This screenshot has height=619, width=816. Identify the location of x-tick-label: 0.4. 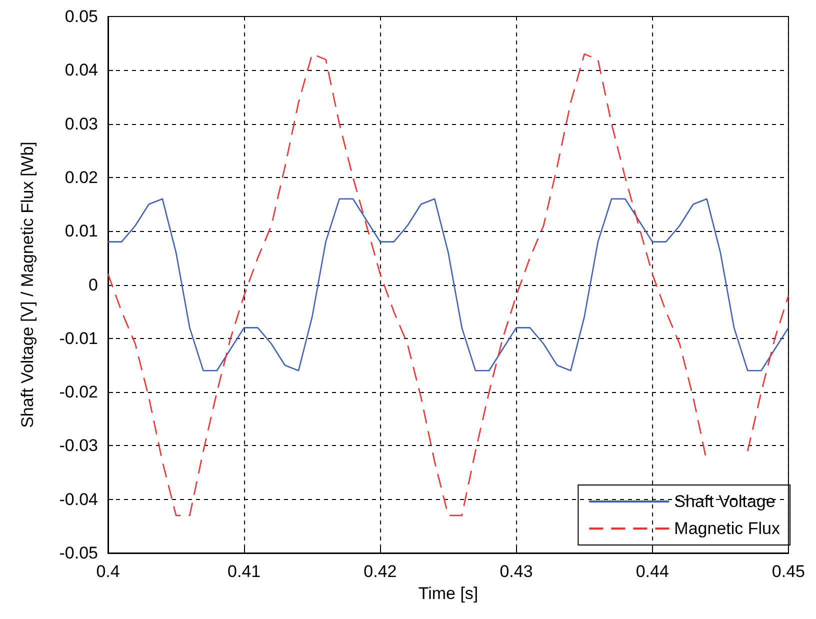
(108, 571).